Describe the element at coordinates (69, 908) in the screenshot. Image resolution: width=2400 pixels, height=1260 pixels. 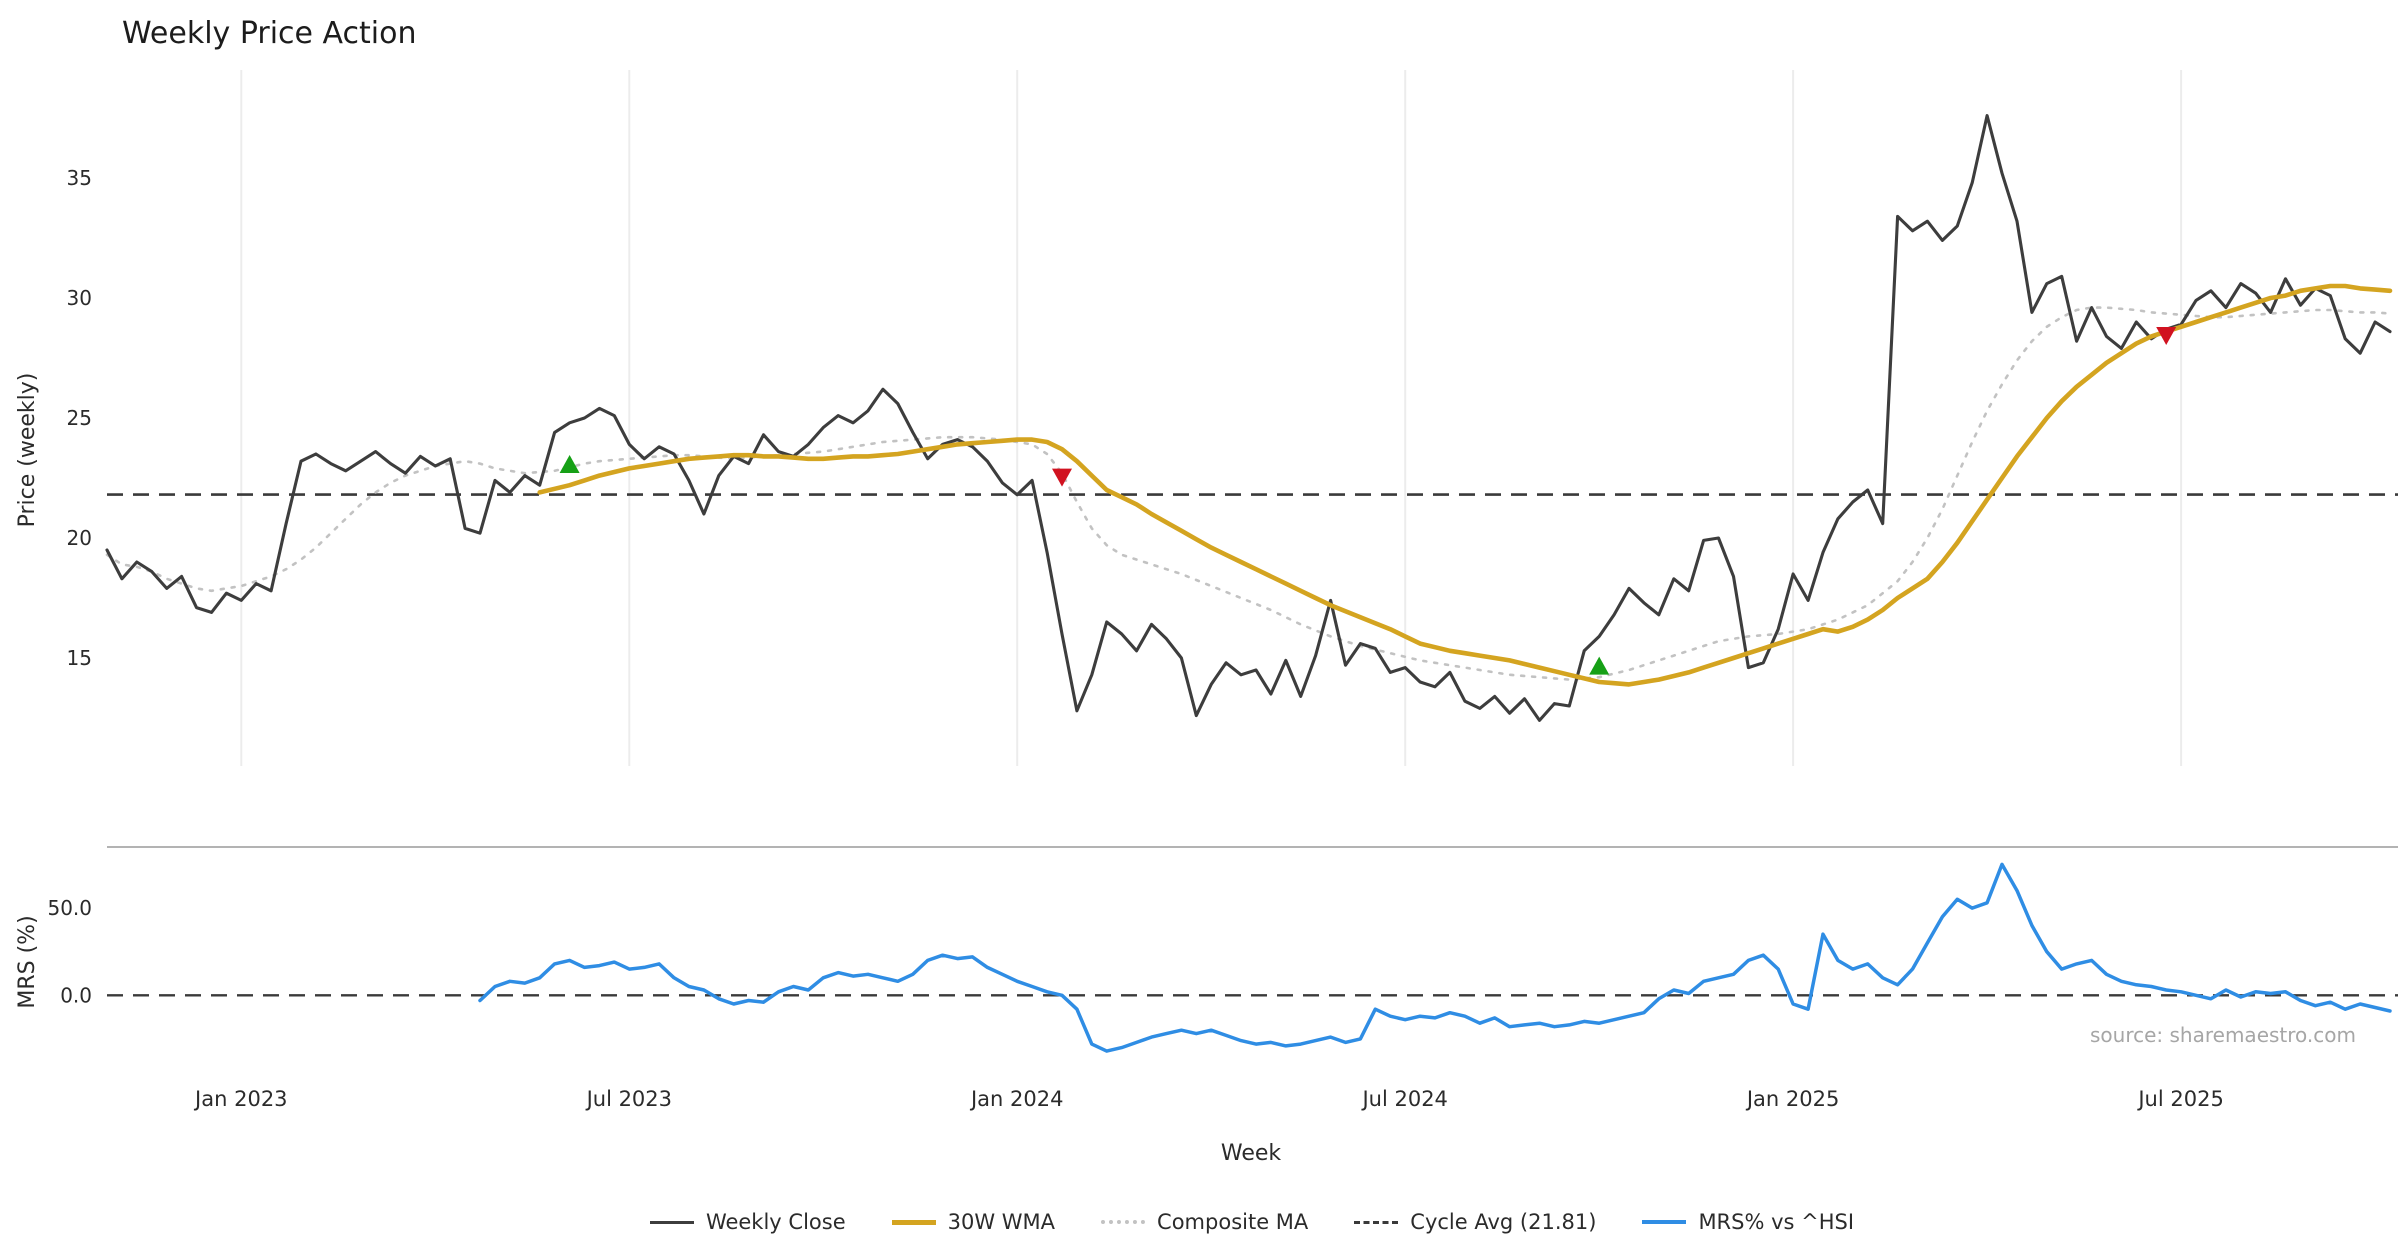
I see `mrs-tick-label: 50.0` at that location.